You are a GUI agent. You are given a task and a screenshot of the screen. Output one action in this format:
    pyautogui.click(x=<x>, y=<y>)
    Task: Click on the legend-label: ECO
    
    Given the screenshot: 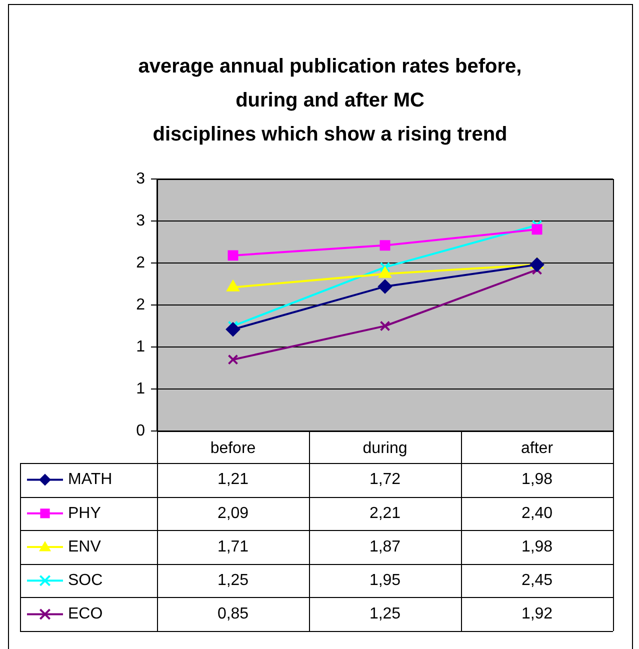 What is the action you would take?
    pyautogui.click(x=85, y=614)
    